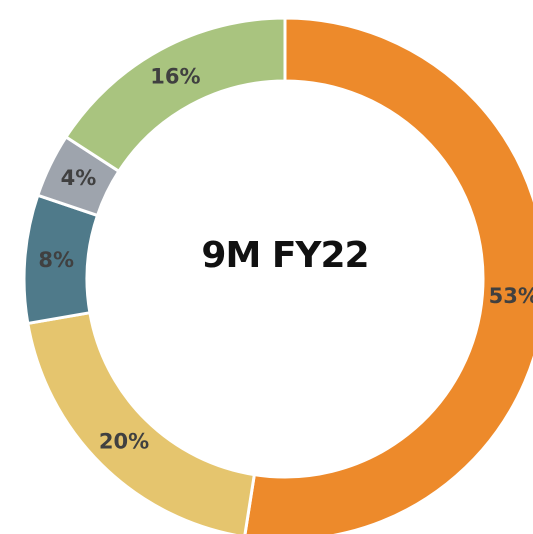 The width and height of the screenshot is (533, 534). Describe the element at coordinates (79, 178) in the screenshot. I see `data-label: 4%` at that location.